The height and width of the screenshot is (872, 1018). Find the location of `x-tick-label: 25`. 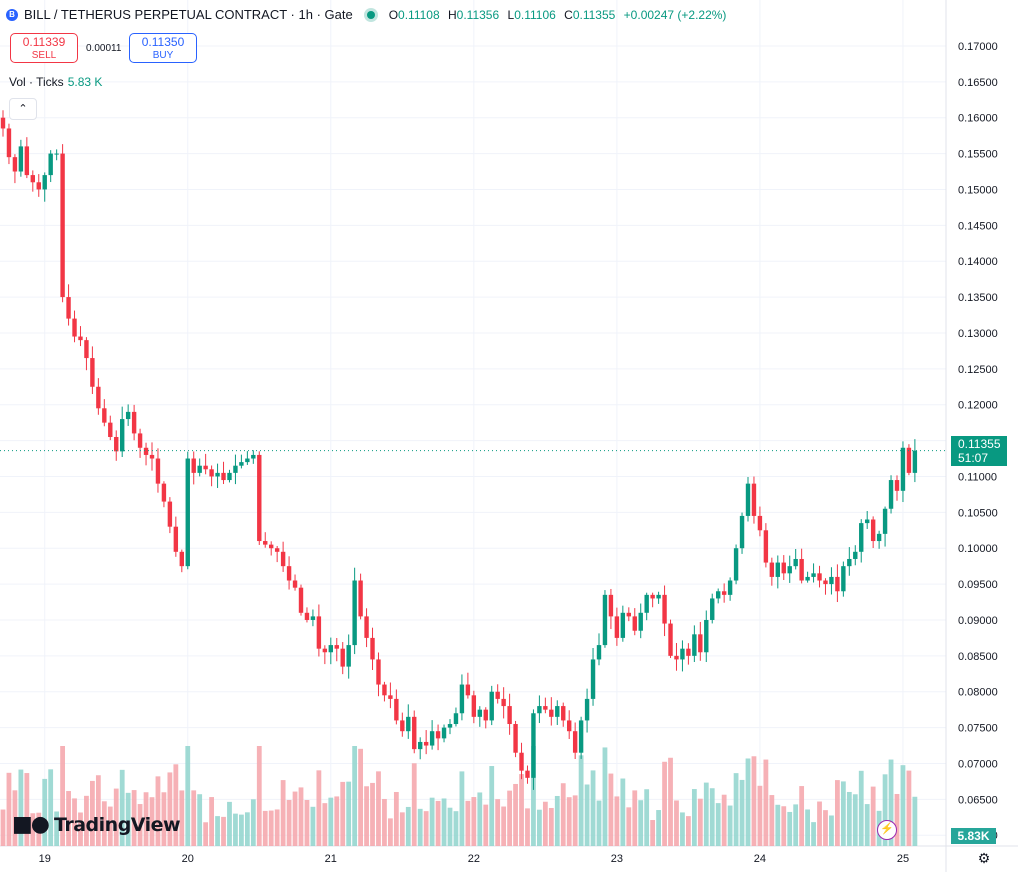

x-tick-label: 25 is located at coordinates (903, 859).